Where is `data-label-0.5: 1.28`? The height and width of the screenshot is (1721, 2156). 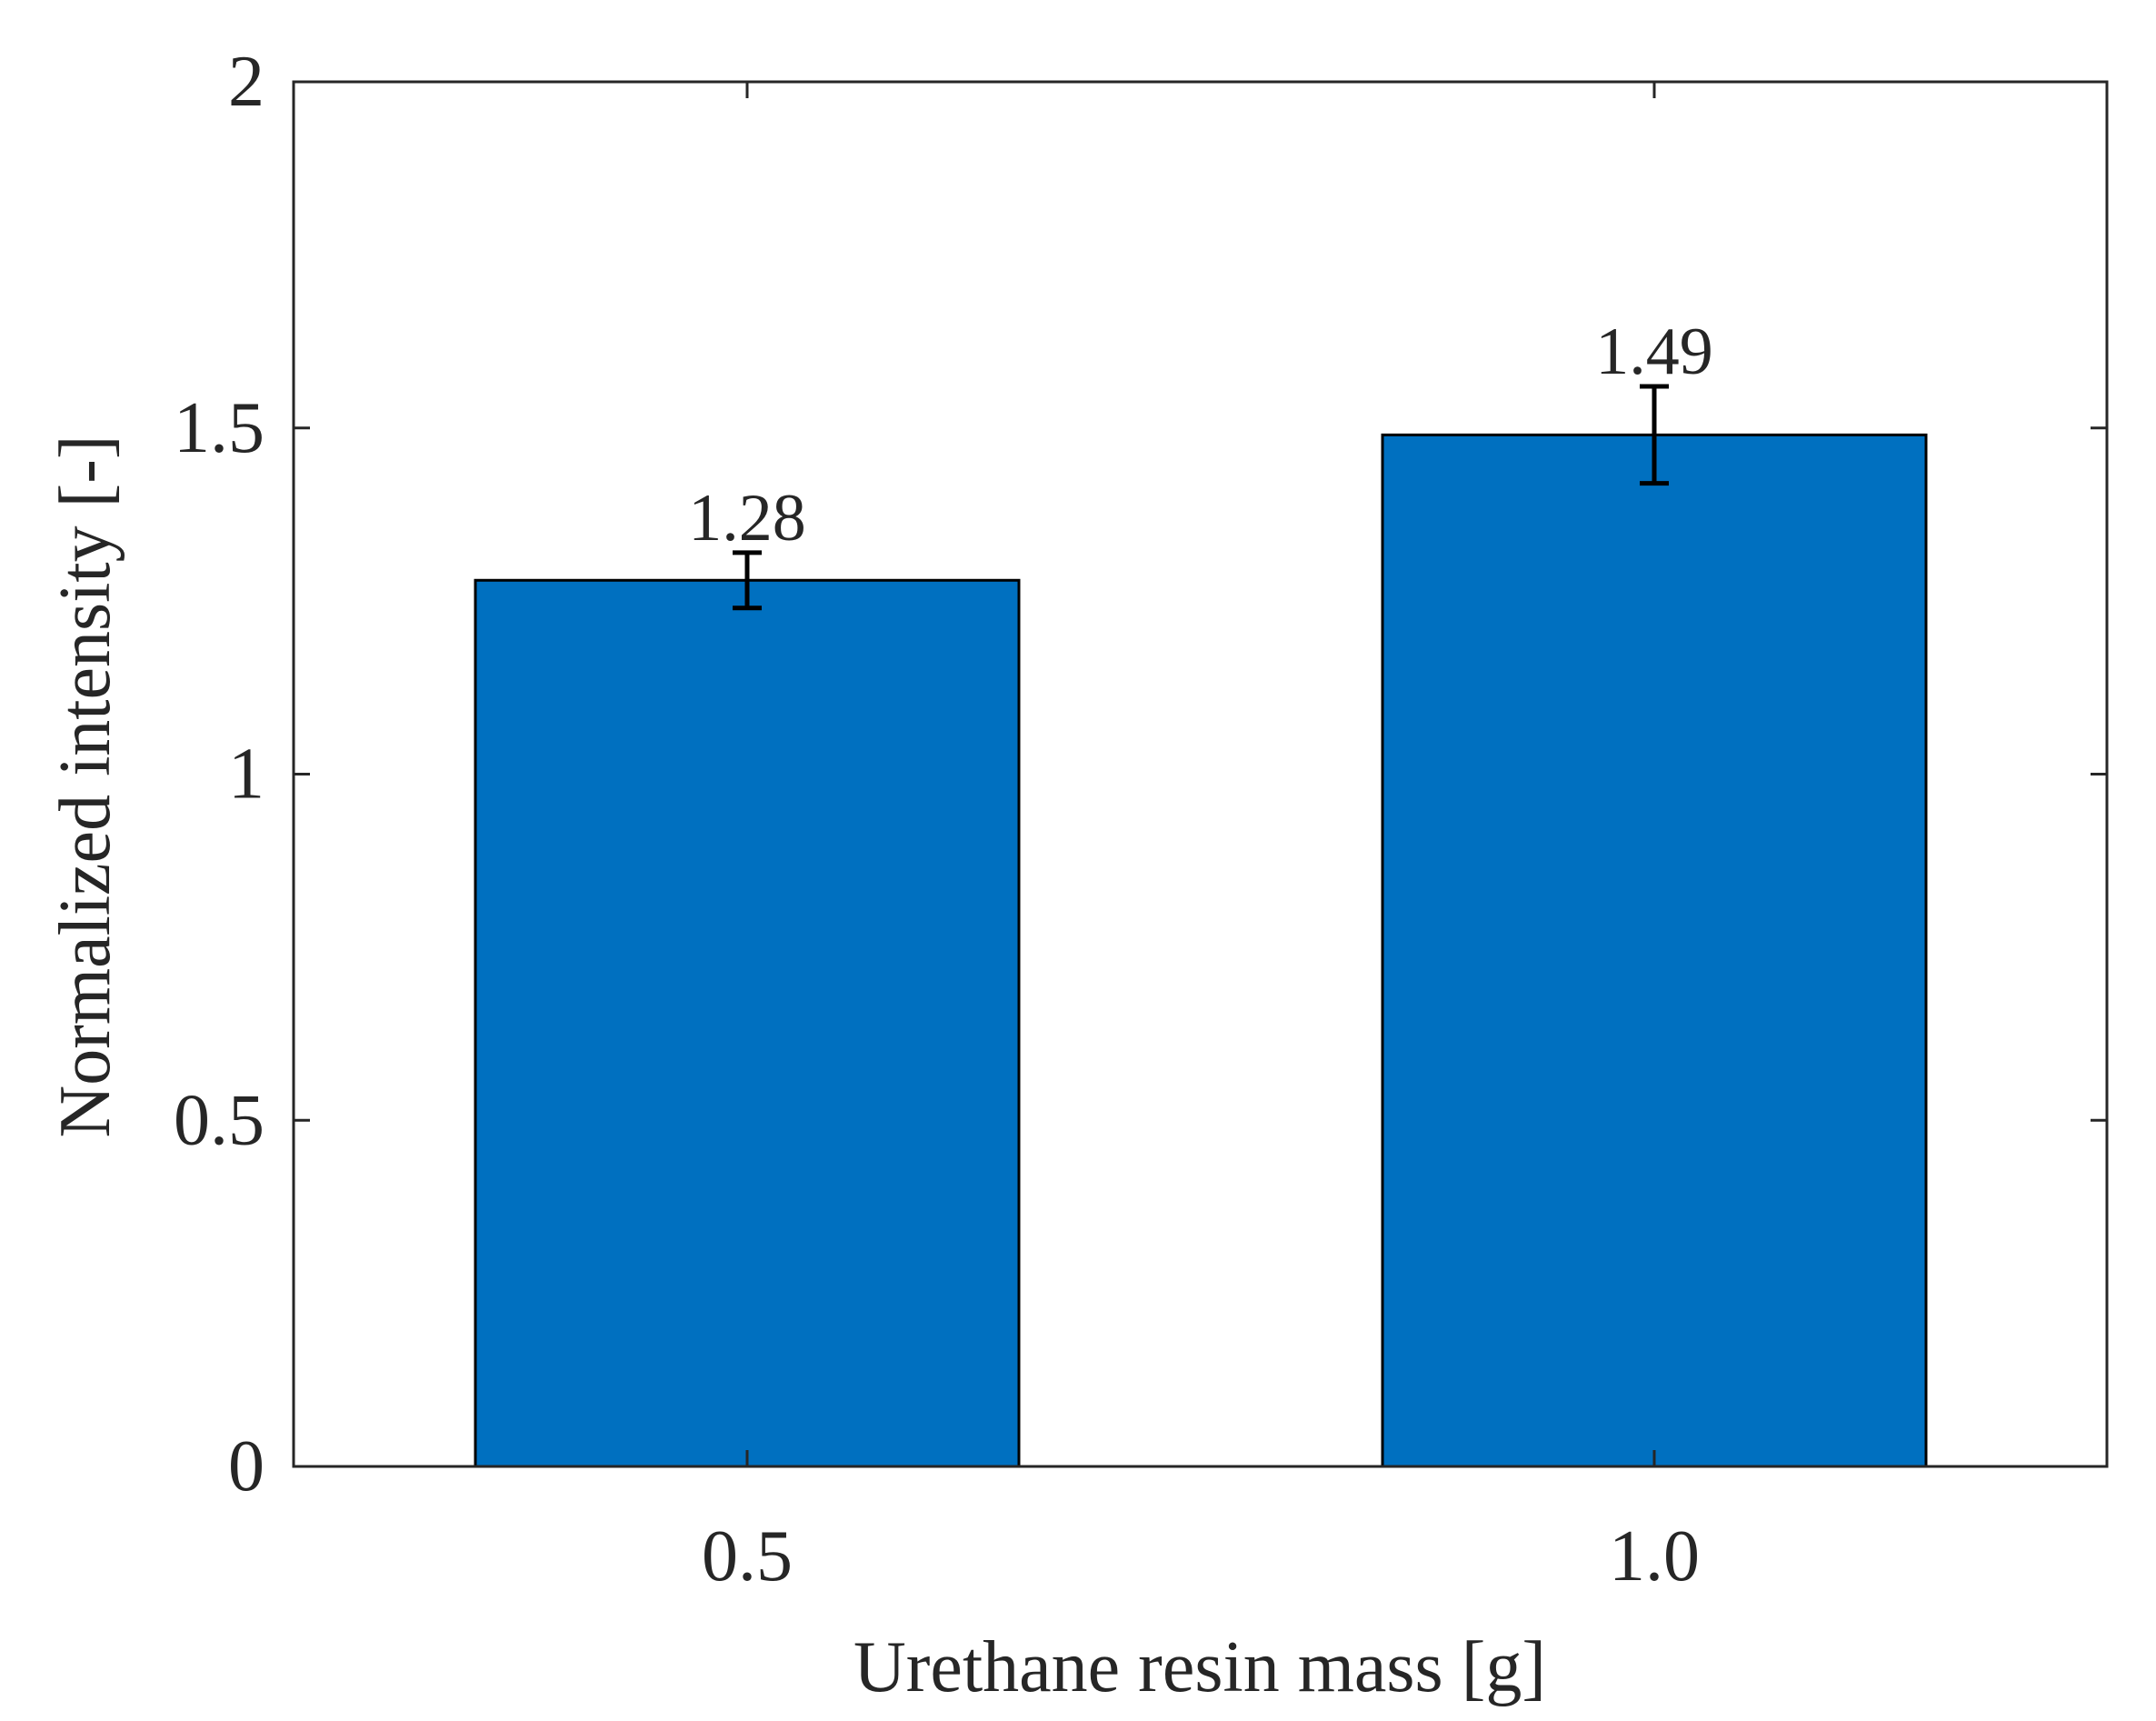
data-label-0.5: 1.28 is located at coordinates (747, 518).